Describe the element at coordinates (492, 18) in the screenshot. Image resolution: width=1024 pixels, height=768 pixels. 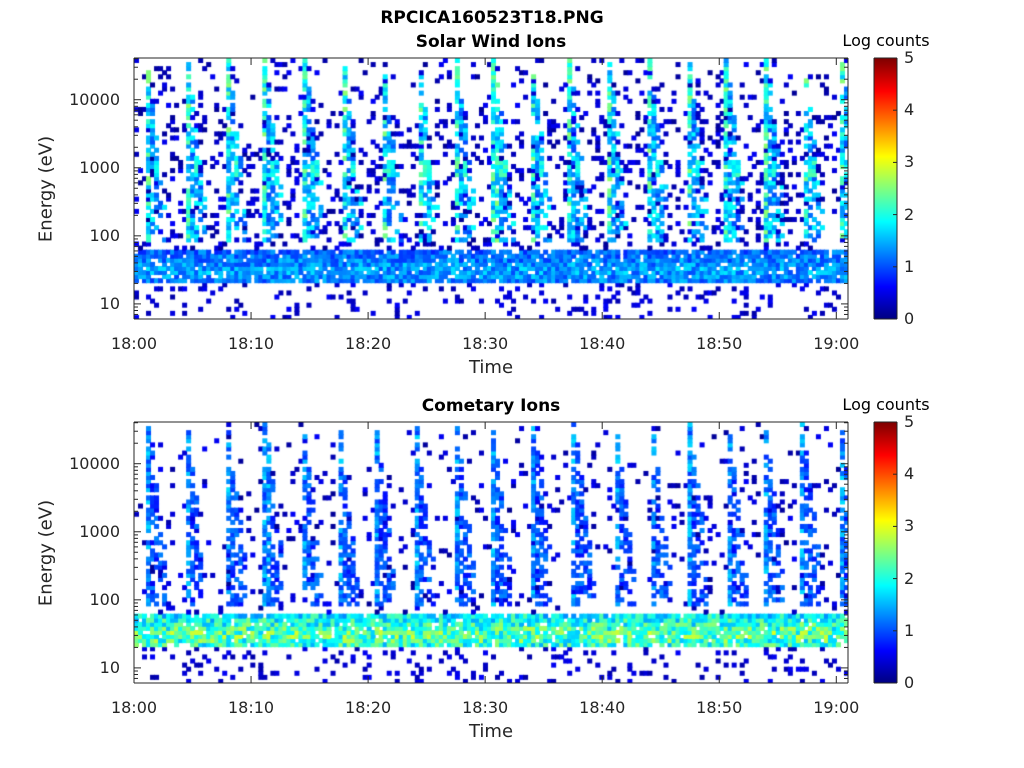
I see `figure-title: RPCICA160523T18.PNG` at that location.